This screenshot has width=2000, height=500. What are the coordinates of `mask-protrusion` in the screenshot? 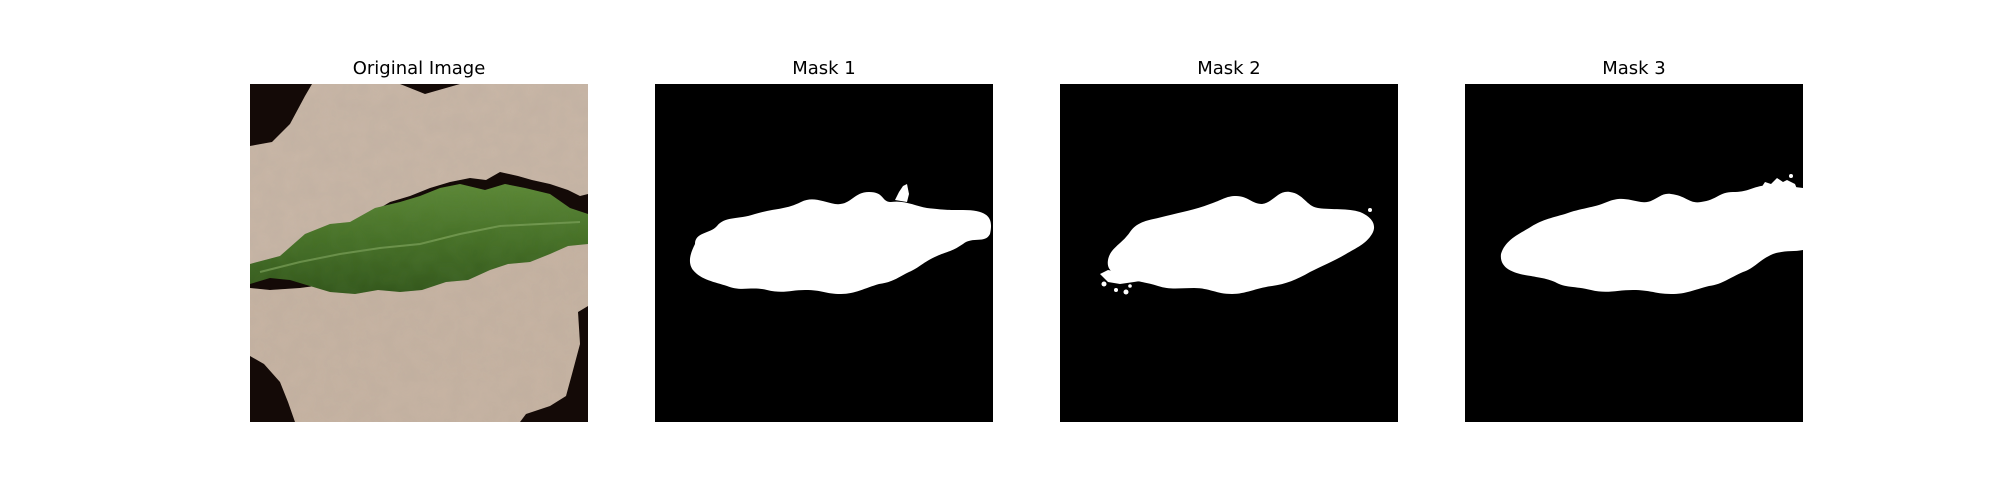 It's located at (902, 193).